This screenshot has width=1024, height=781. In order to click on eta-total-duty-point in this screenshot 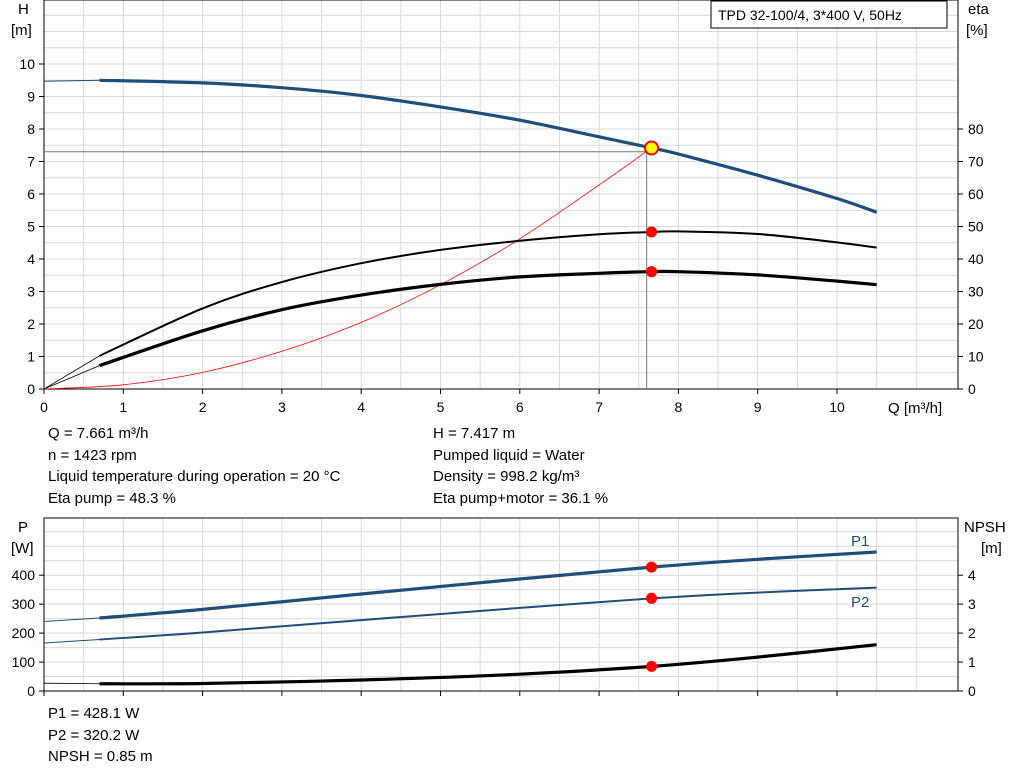, I will do `click(652, 272)`.